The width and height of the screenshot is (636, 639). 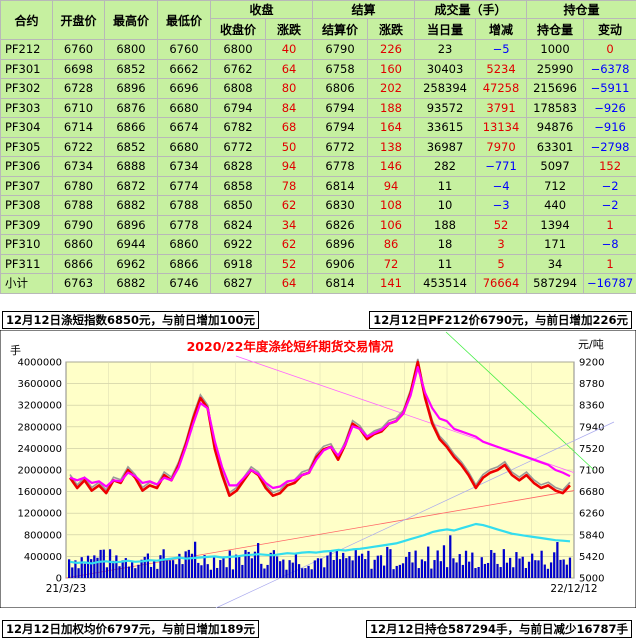 I want to click on chart-title: 2020/22年度涤纶短纤期货交易情况, so click(x=290, y=346).